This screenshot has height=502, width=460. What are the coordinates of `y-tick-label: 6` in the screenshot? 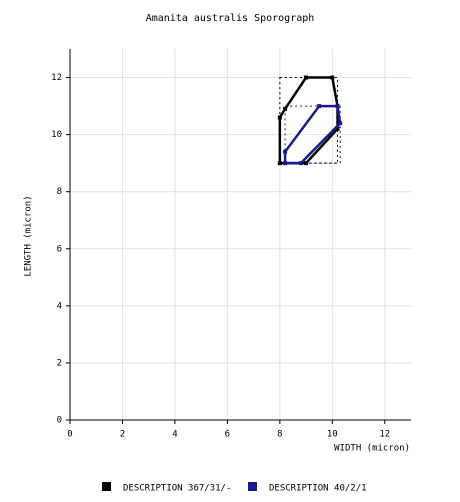 It's located at (59, 249).